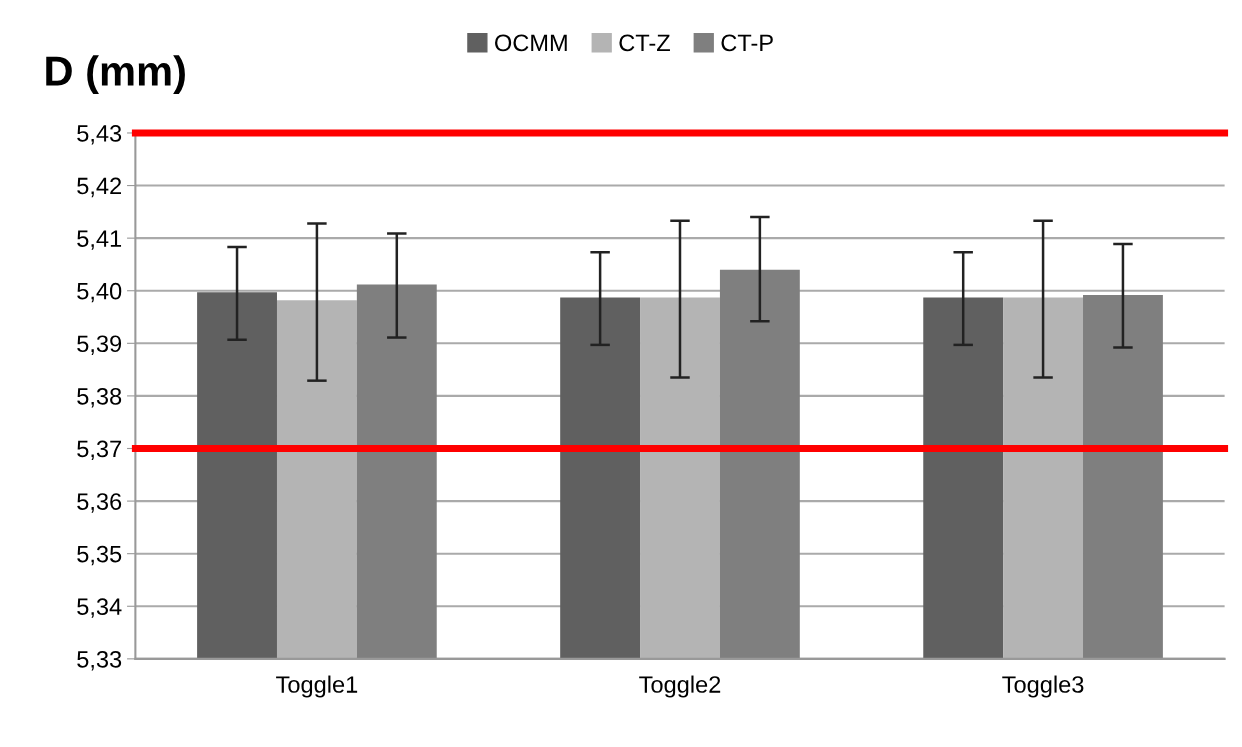  I want to click on y-tick-label: 5,35, so click(99, 555).